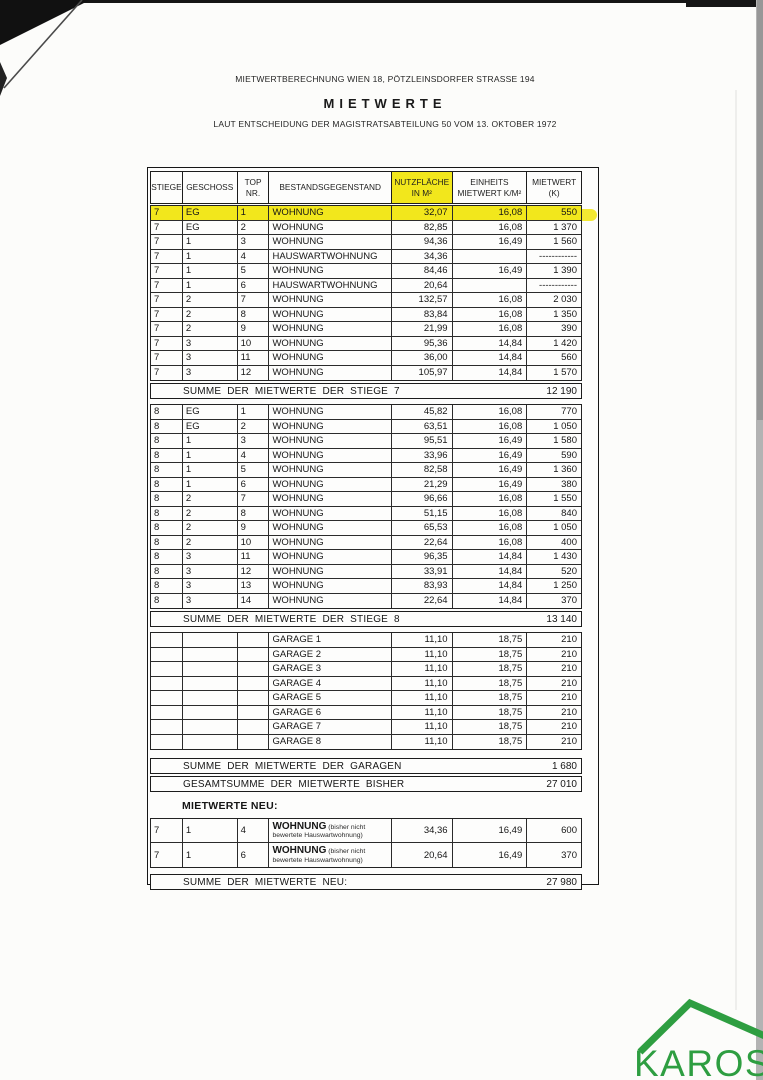  Describe the element at coordinates (490, 271) in the screenshot. I see `table-cell: 16,49` at that location.